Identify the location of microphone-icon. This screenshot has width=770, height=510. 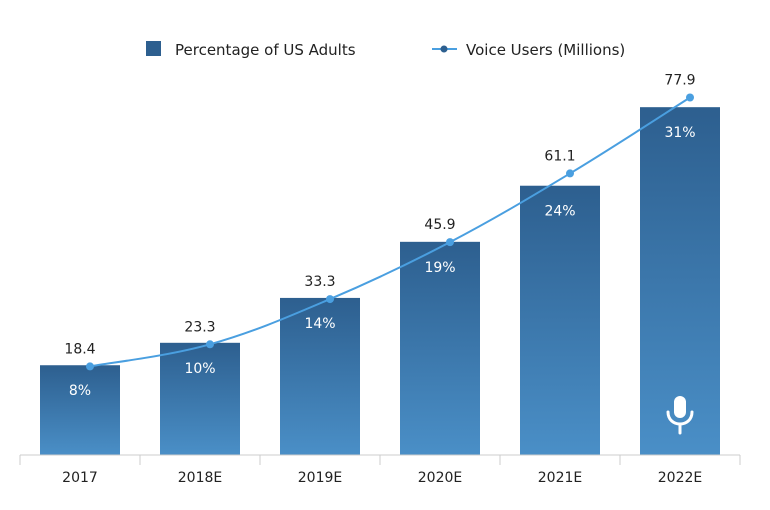
(680, 415).